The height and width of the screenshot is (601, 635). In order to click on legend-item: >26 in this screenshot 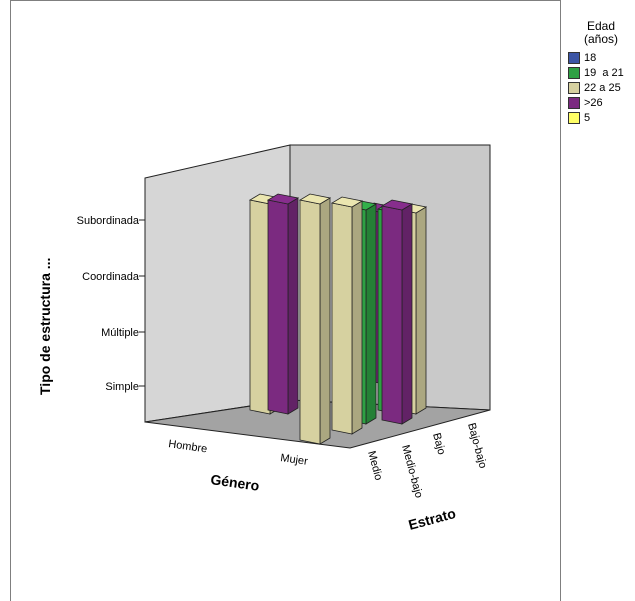, I will do `click(601, 102)`.